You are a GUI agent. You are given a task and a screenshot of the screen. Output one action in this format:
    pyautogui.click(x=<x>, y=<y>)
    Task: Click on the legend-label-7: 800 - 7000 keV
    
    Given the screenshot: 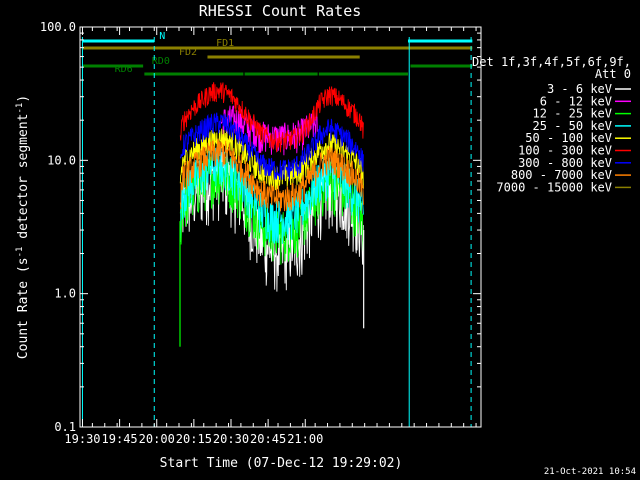 What is the action you would take?
    pyautogui.click(x=561, y=175)
    